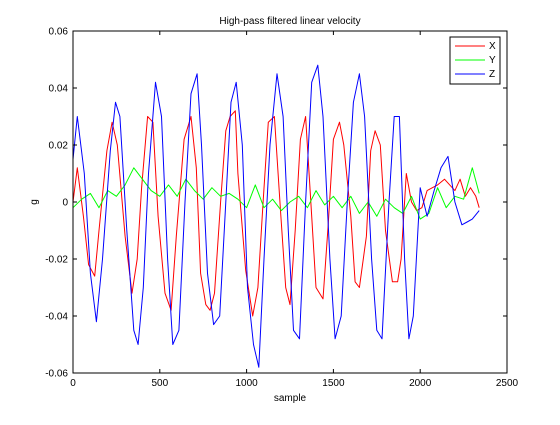 The width and height of the screenshot is (560, 425). Describe the element at coordinates (73, 383) in the screenshot. I see `x-tick-label: 0` at that location.